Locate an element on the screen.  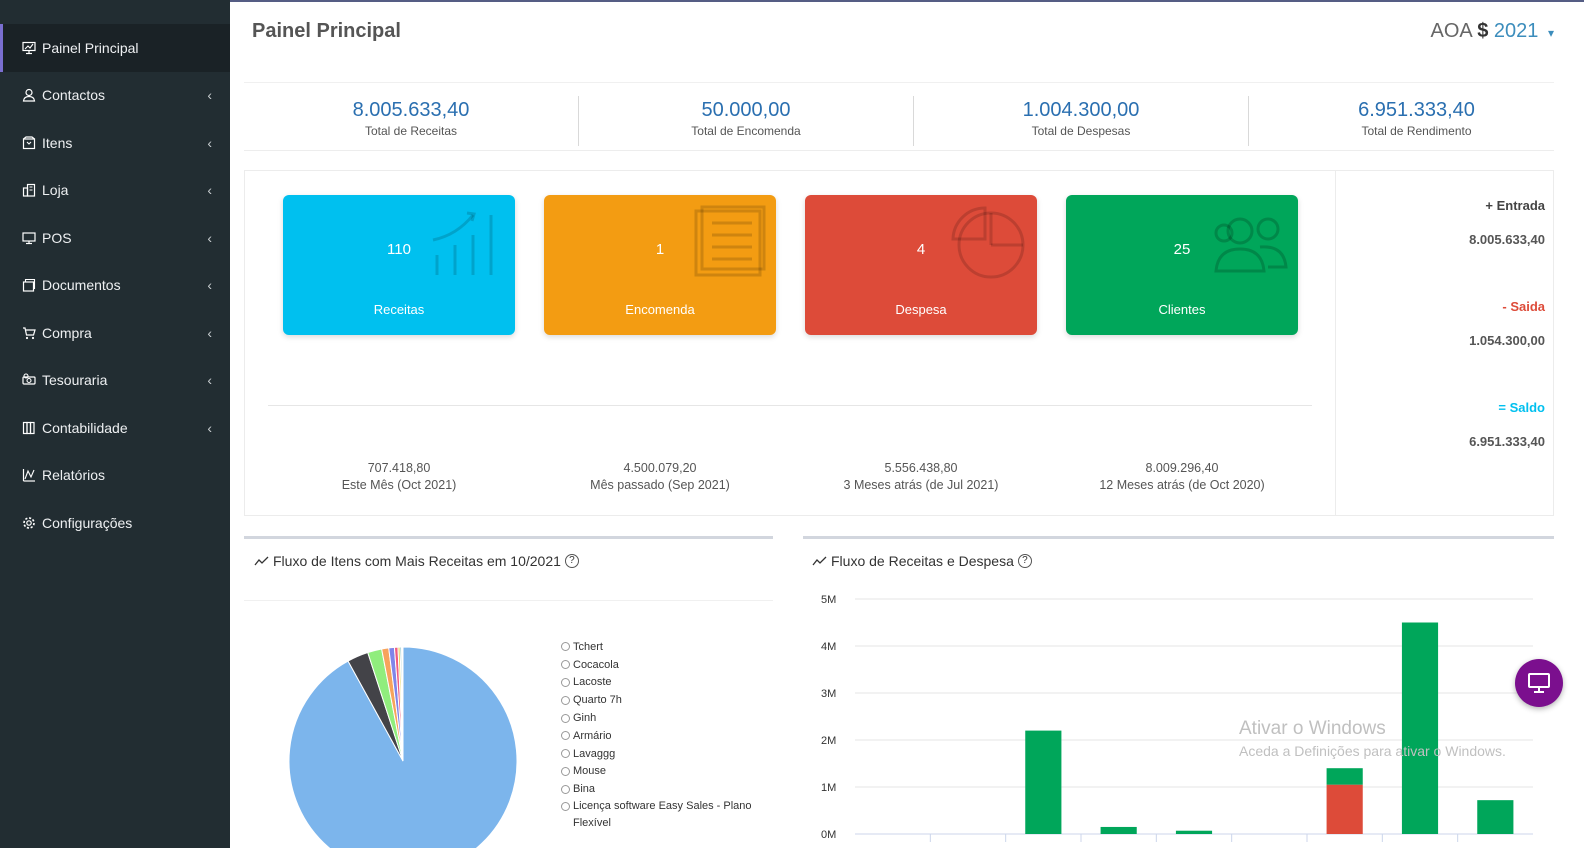
period-value: 8.009.296,40 is located at coordinates (1182, 468).